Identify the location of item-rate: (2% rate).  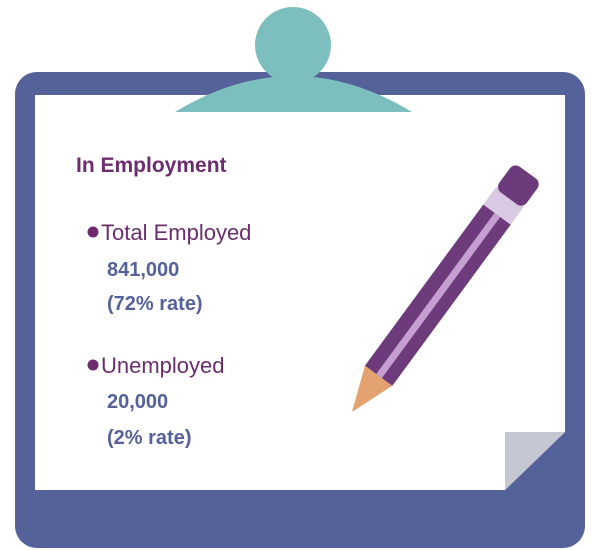
(149, 438).